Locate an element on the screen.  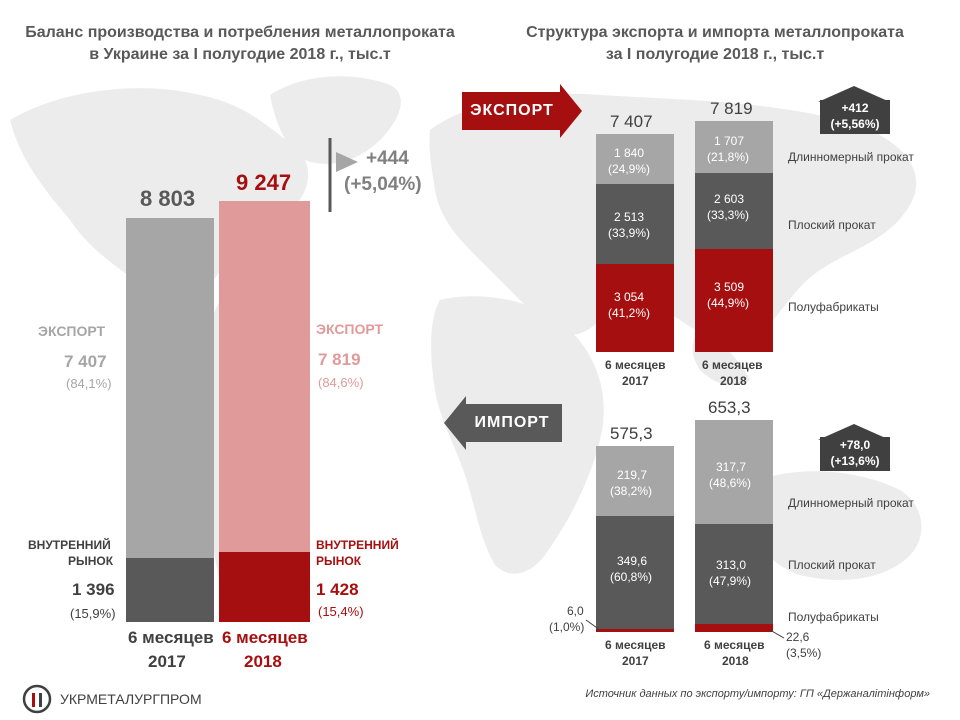
exp-xlabel-period-2018: 6 месяцев is located at coordinates (732, 365).